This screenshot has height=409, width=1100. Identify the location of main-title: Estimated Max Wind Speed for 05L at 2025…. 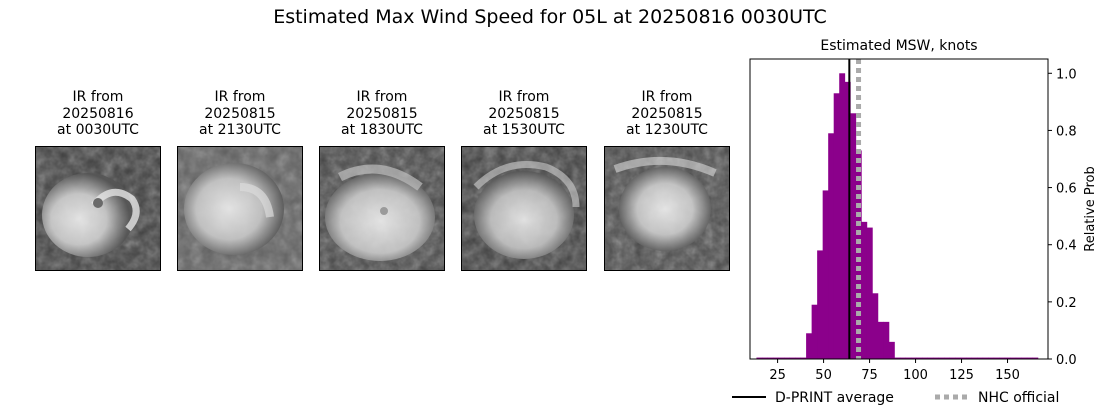
(550, 17).